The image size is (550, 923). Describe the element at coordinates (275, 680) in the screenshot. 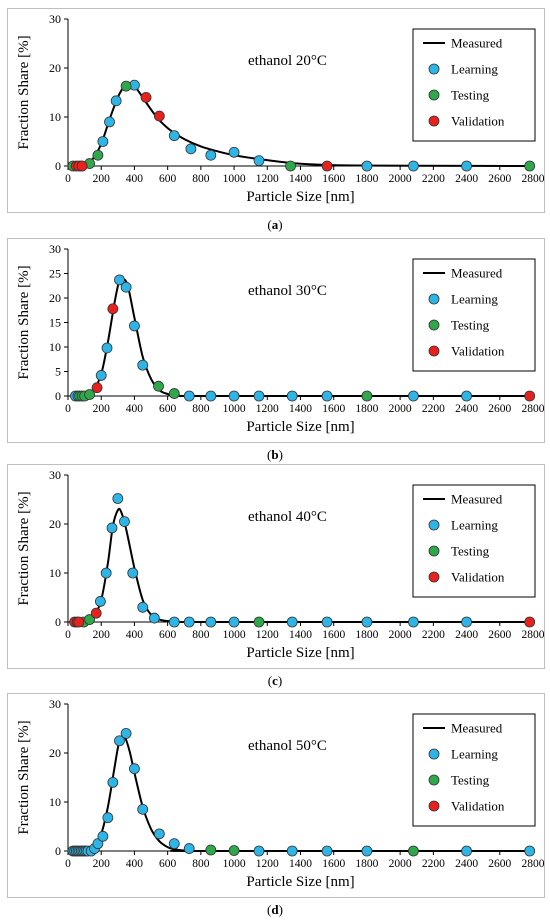

I see `panel-sublabel-letter: c` at that location.